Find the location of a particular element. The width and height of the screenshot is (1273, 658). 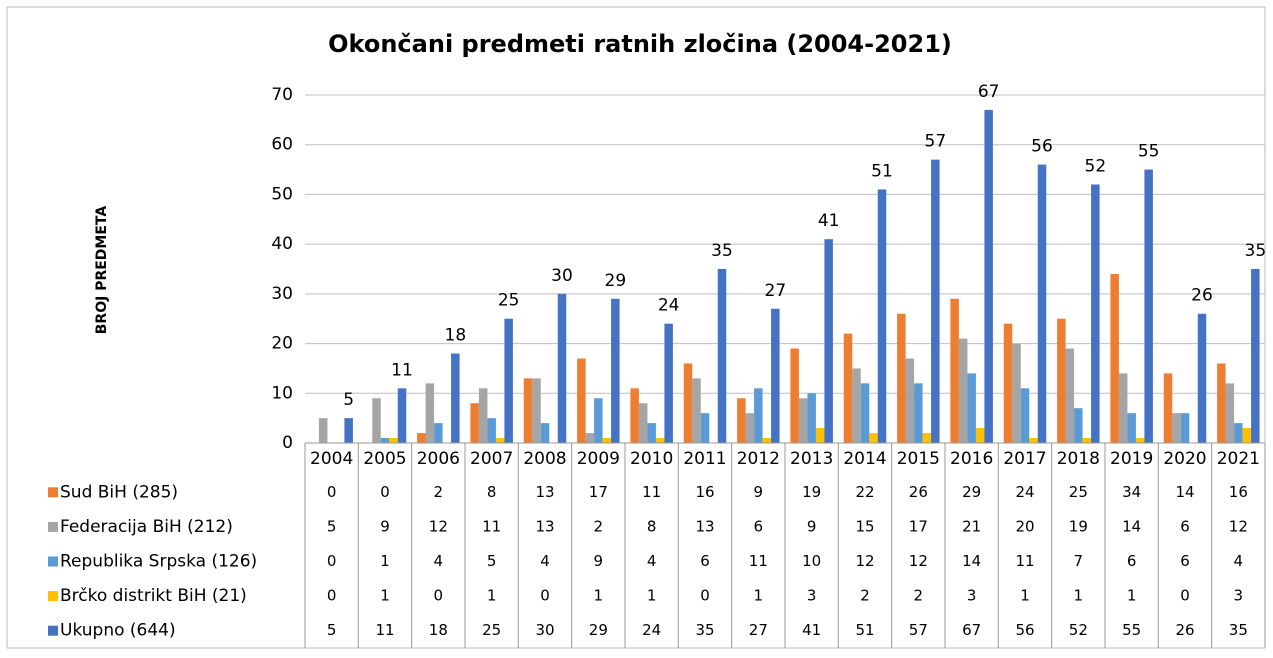

x-tick-label: 2010 is located at coordinates (651, 459).